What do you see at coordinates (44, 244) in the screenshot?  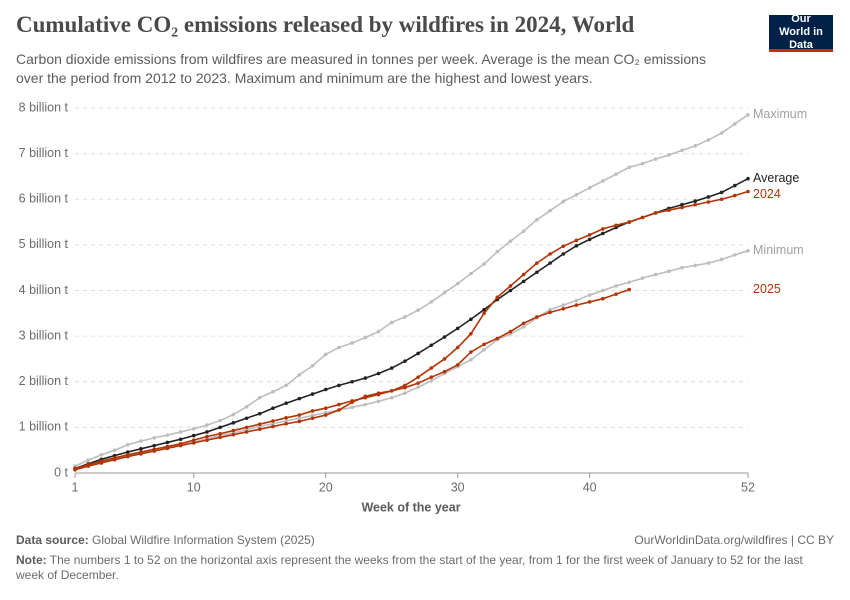 I see `y-tick-label: 5 billion t` at bounding box center [44, 244].